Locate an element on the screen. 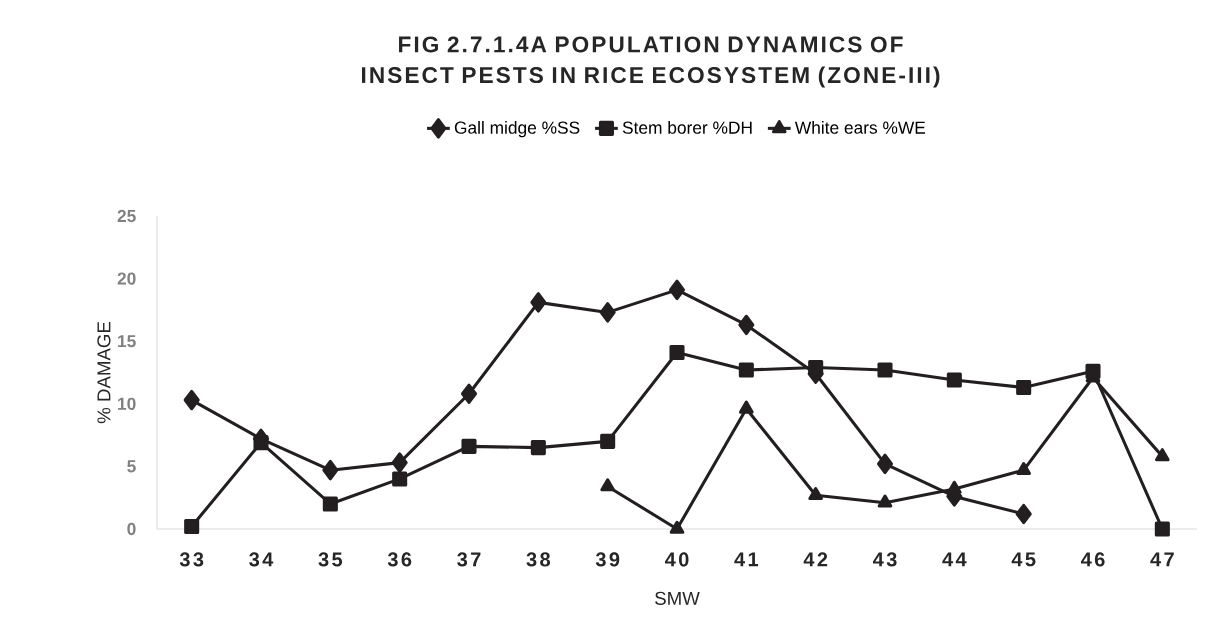  x-tick-label: 42 is located at coordinates (815, 559).